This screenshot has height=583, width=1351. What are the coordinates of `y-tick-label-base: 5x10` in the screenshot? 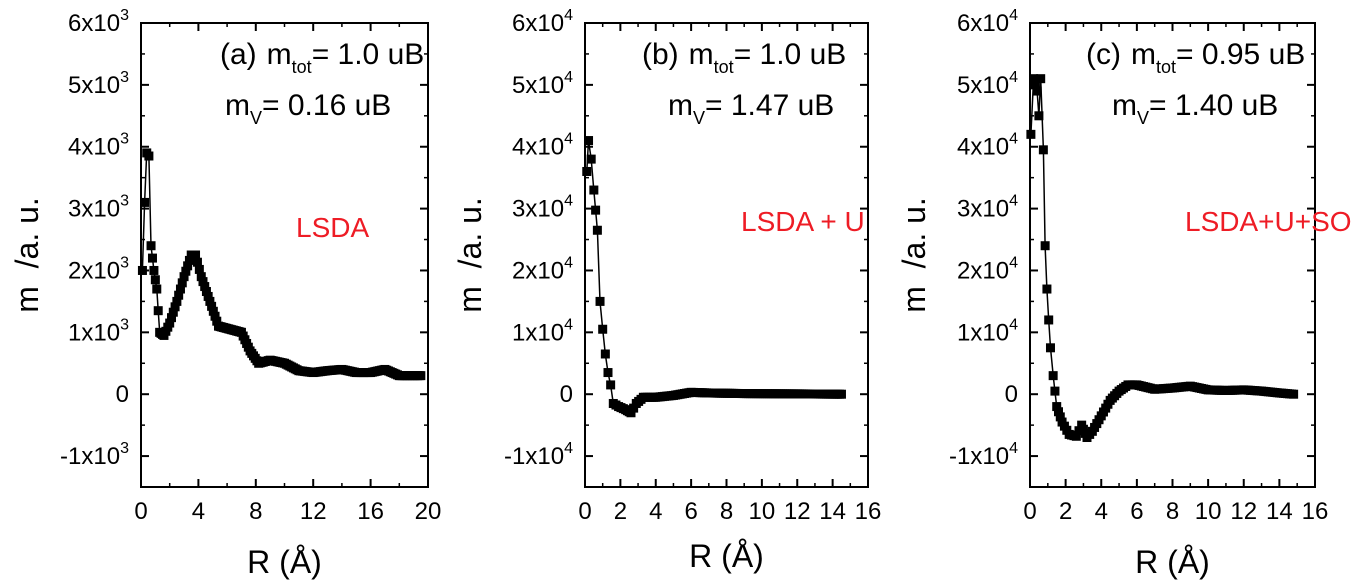 It's located at (94, 85).